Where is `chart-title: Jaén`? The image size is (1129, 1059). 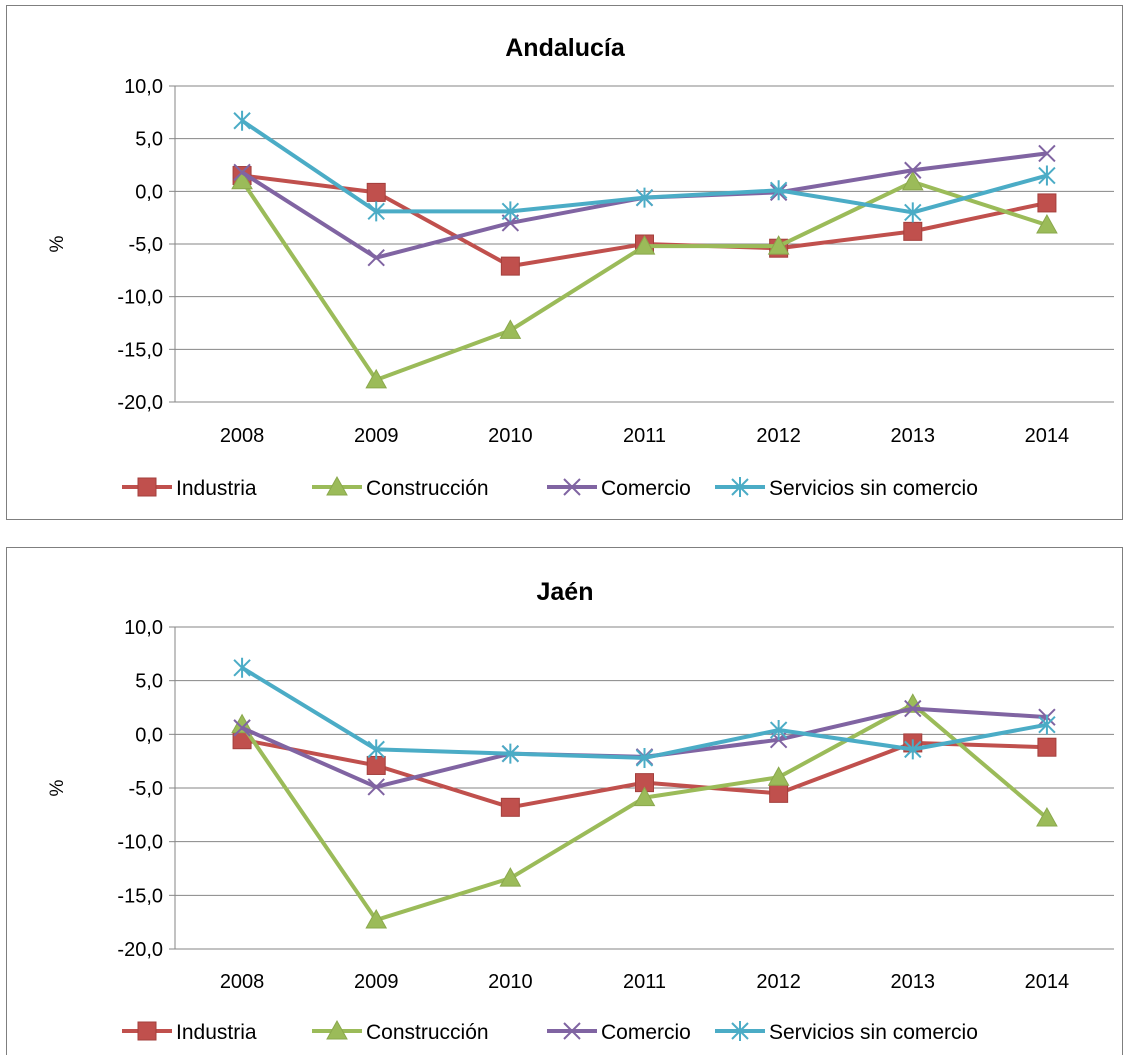
chart-title: Jaén is located at coordinates (565, 592).